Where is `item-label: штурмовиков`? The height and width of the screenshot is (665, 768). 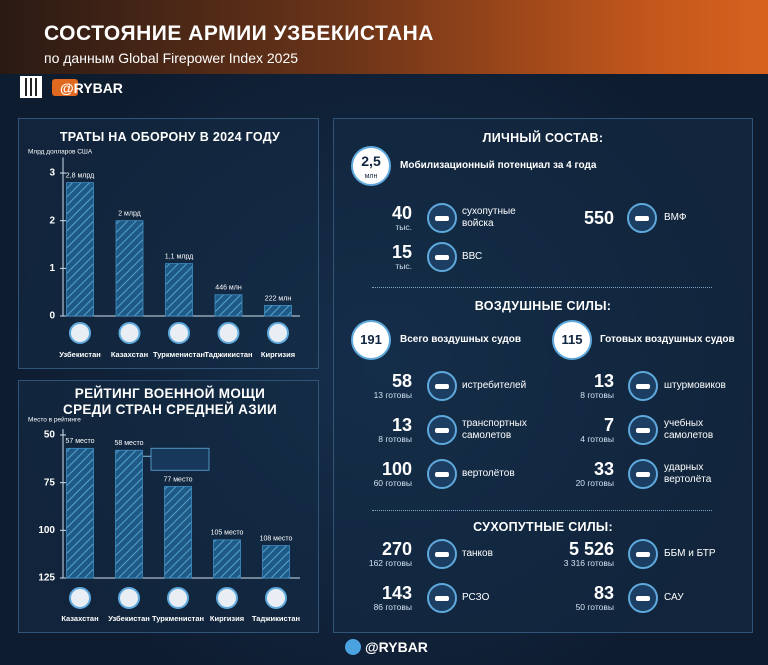 item-label: штурмовиков is located at coordinates (695, 385).